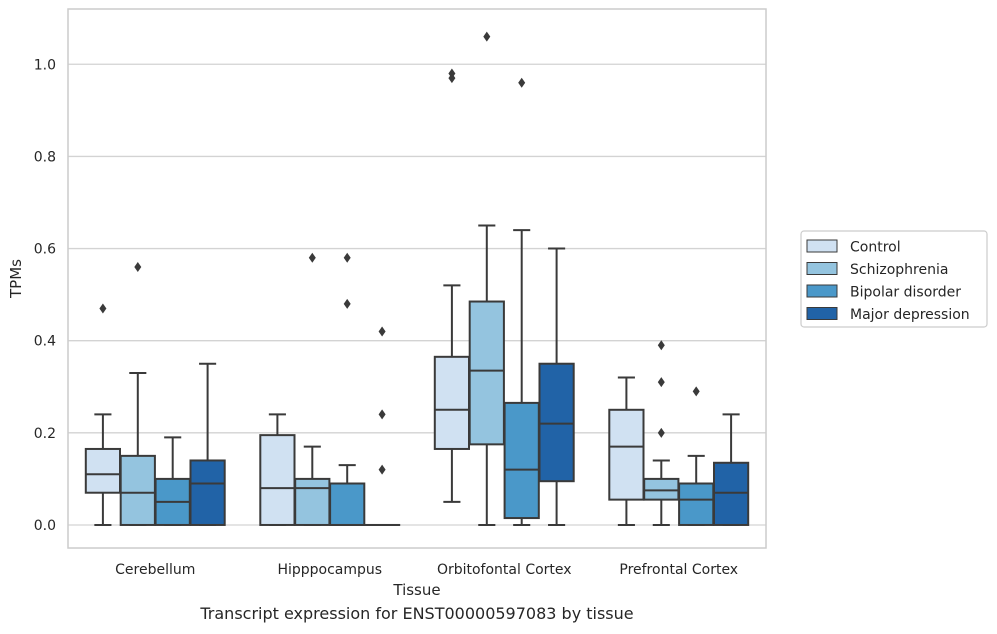  Describe the element at coordinates (504, 570) in the screenshot. I see `x-tick-label: Orbitofontal Cortex` at that location.